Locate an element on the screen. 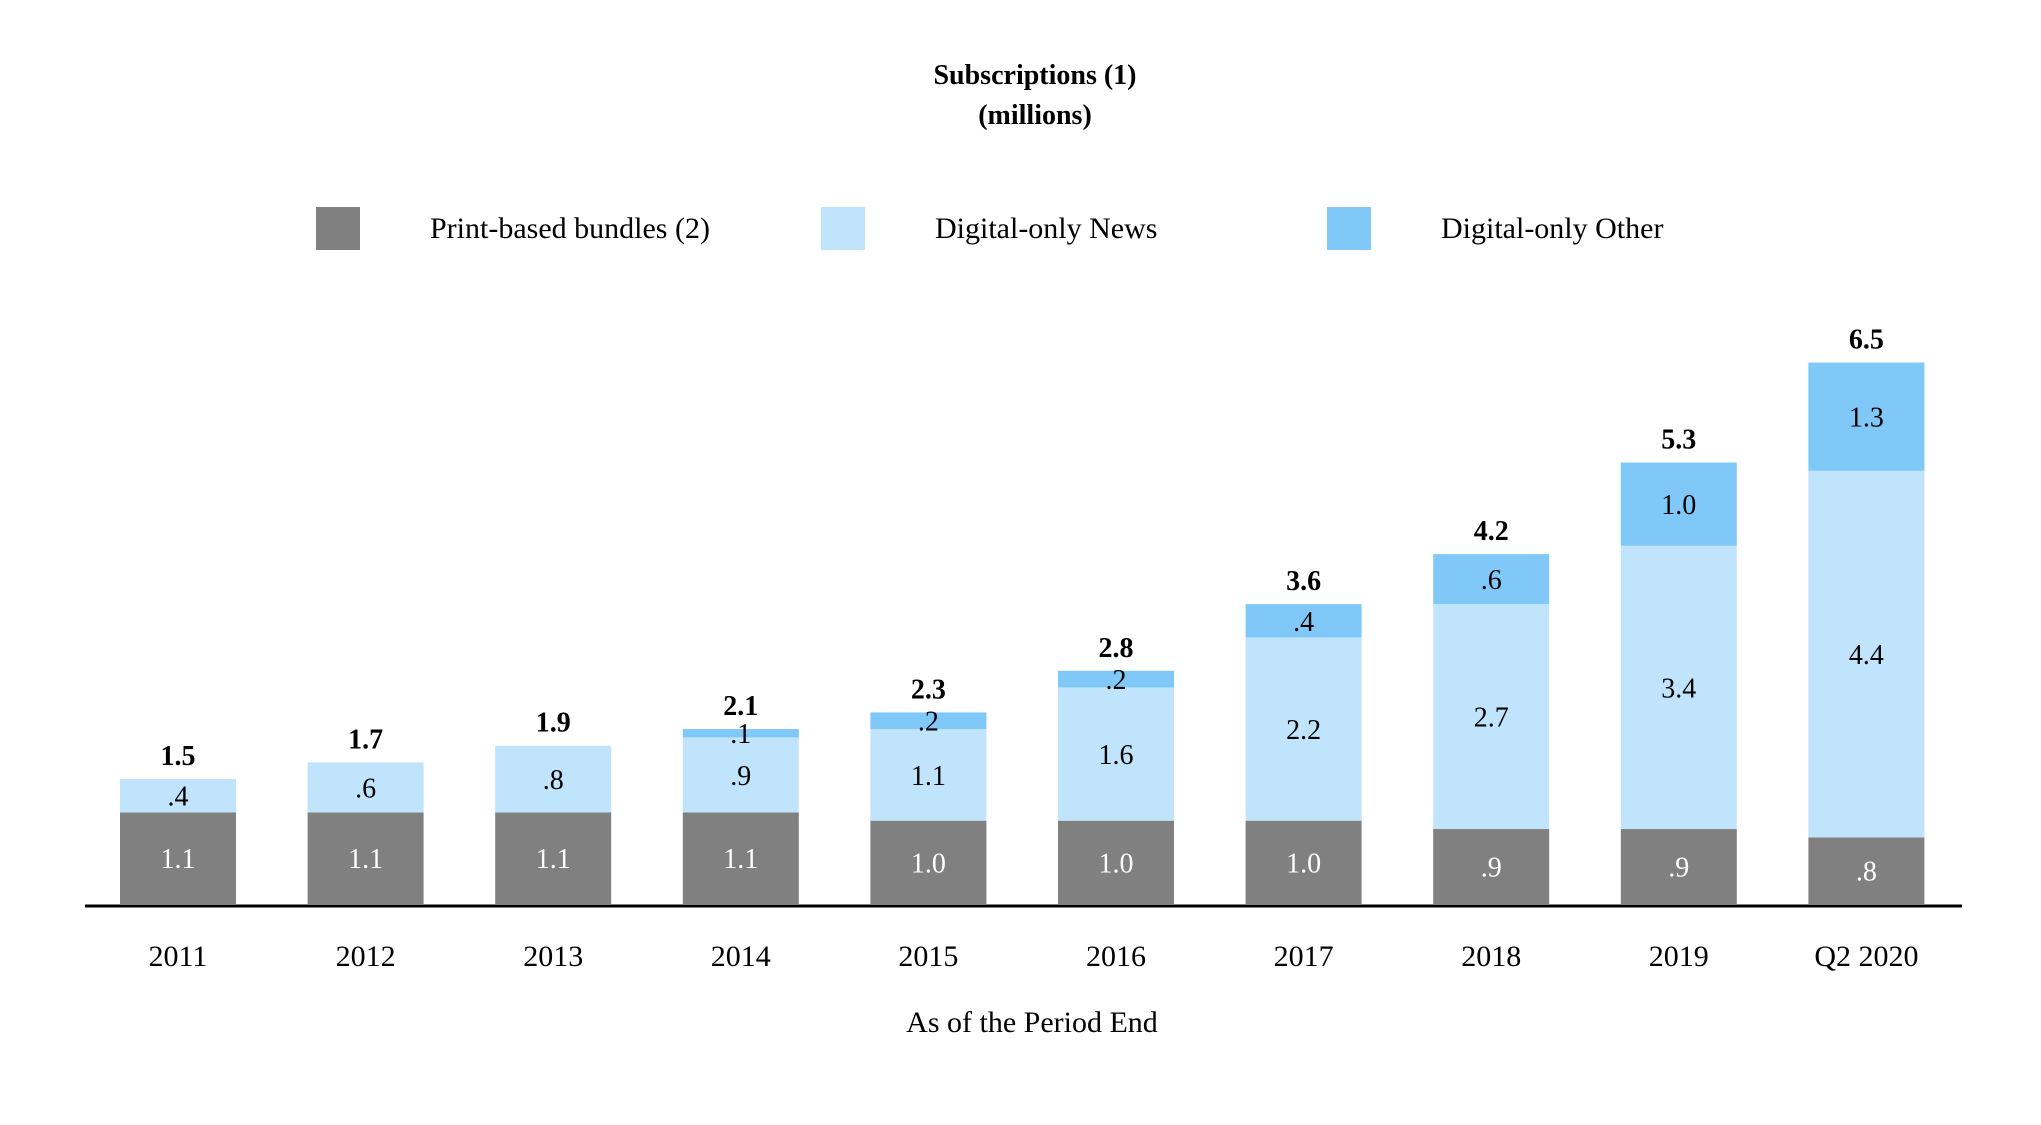  bar-segment-2013-s1 is located at coordinates (553, 858).